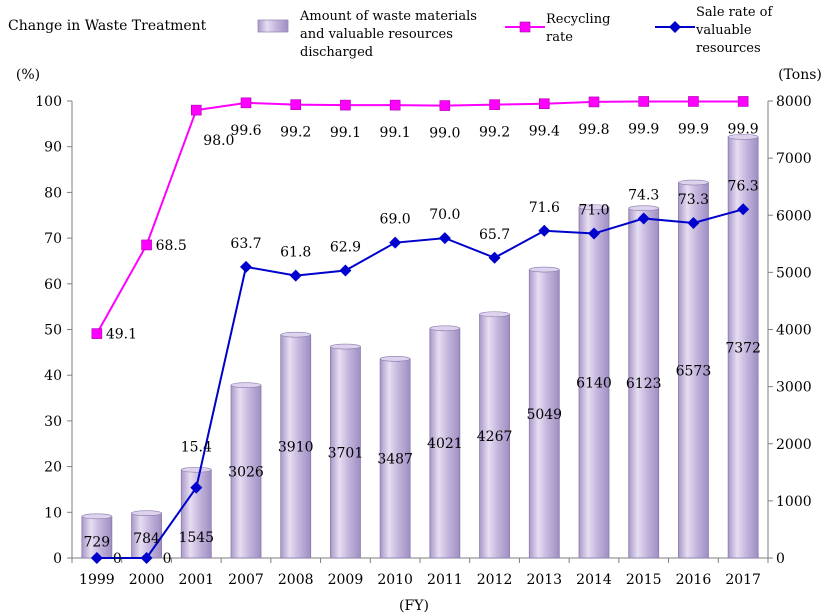  Describe the element at coordinates (525, 27) in the screenshot. I see `legend-recycling-marker` at that location.